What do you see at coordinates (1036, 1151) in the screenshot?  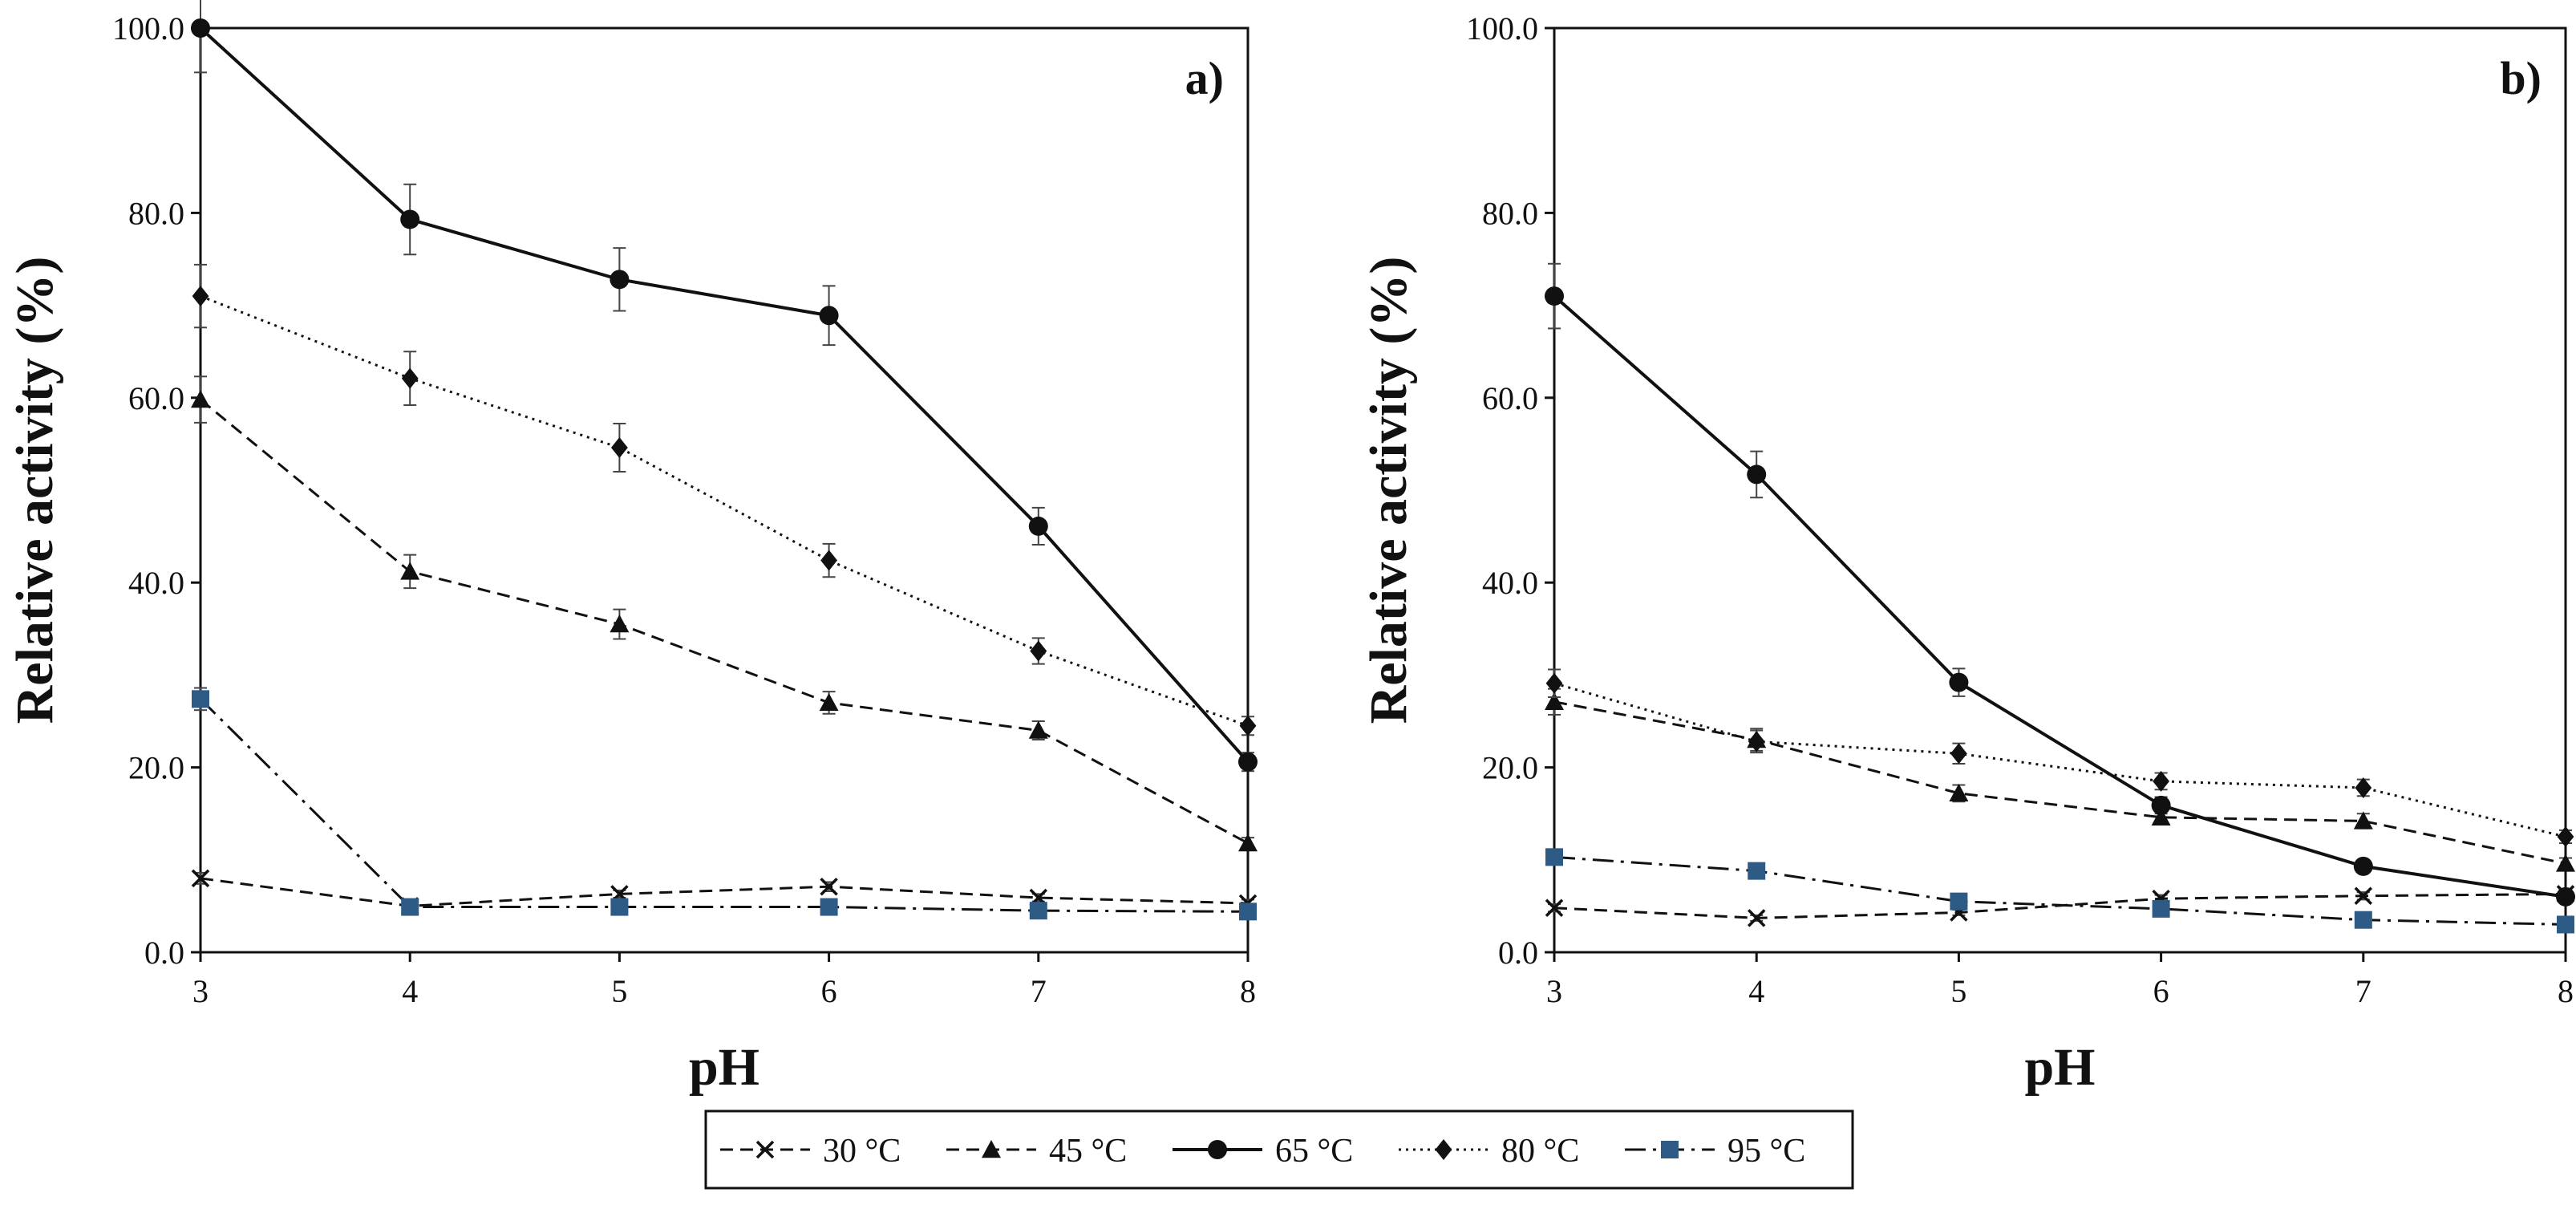 I see `legend-entry: 45 °C` at bounding box center [1036, 1151].